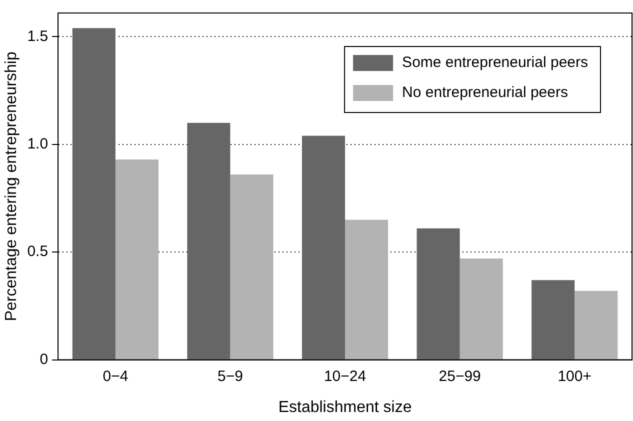 This screenshot has width=633, height=421. I want to click on x-tick-label: 5−9, so click(230, 376).